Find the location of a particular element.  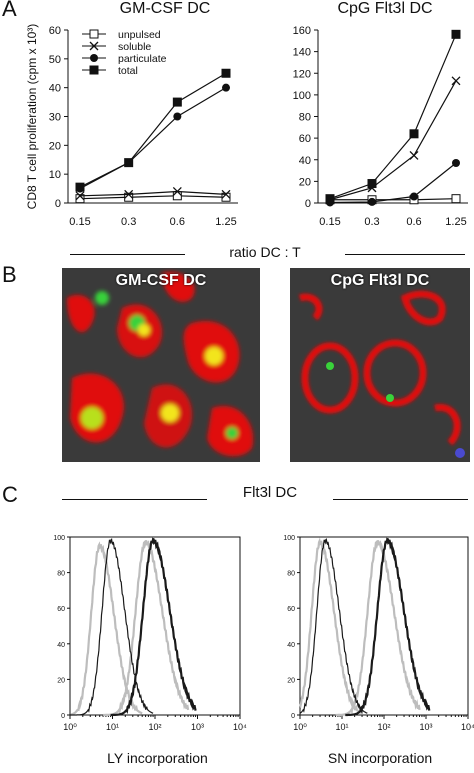

hist-c0-ytick-label: 60 is located at coordinates (61, 609).